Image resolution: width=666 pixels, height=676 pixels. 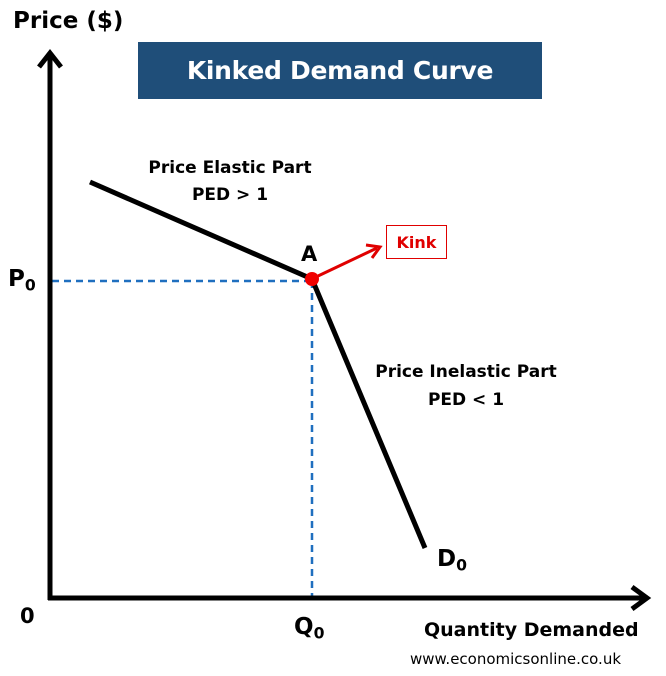 I want to click on p0-label-main: P, so click(x=16, y=279).